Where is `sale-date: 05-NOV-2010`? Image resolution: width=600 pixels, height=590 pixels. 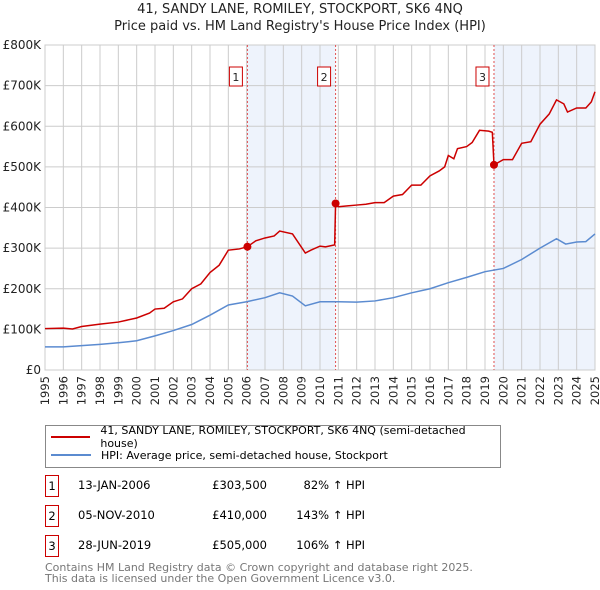
sale-date: 05-NOV-2010 is located at coordinates (116, 515).